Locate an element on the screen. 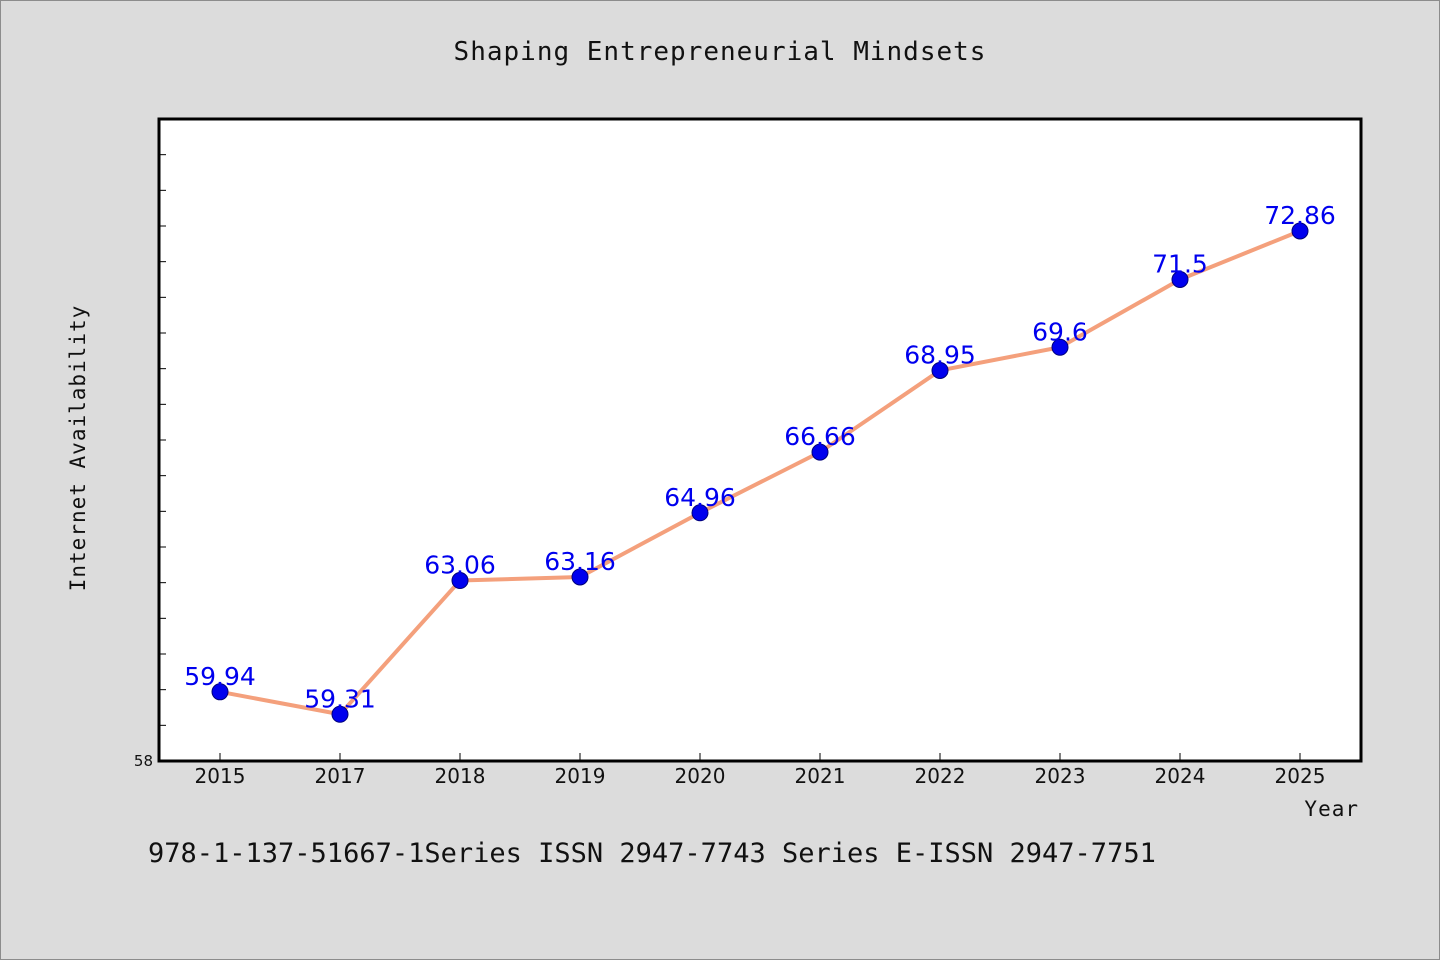 The width and height of the screenshot is (1440, 960). x-tick-label: 2015 is located at coordinates (220, 776).